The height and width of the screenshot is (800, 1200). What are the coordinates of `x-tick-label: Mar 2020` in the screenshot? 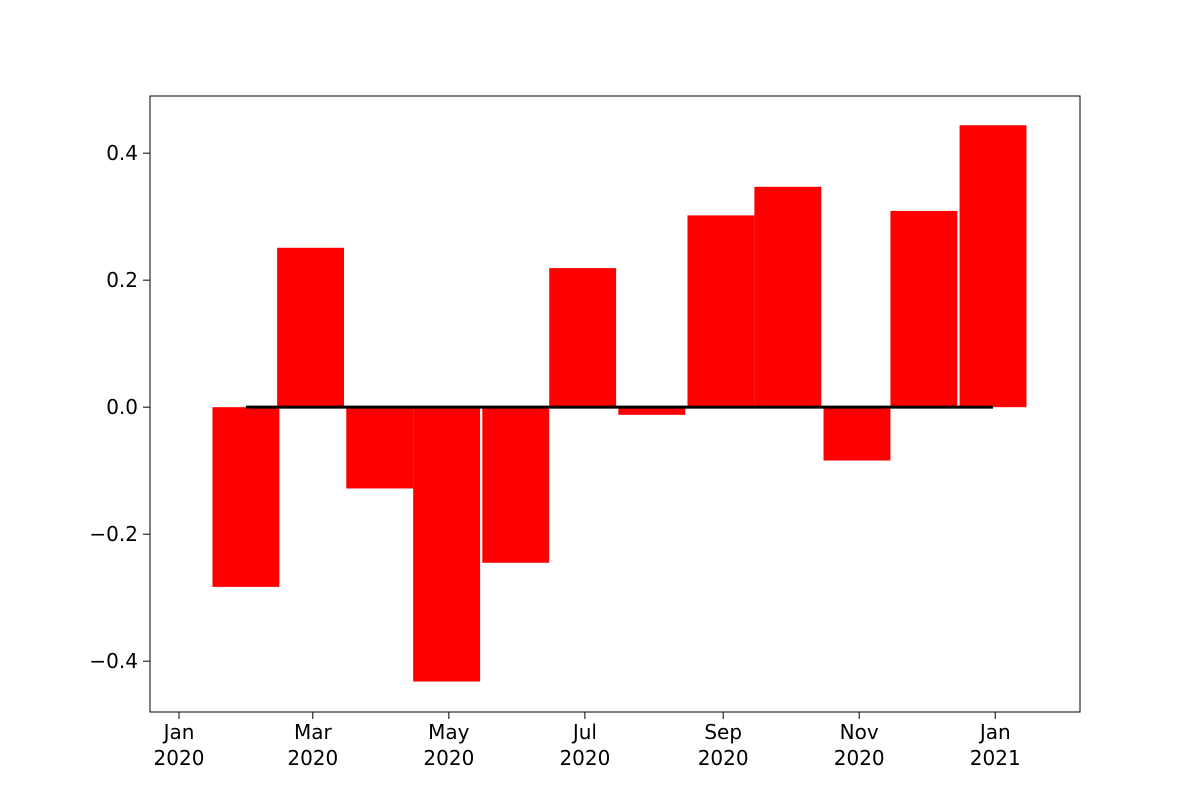 It's located at (312, 745).